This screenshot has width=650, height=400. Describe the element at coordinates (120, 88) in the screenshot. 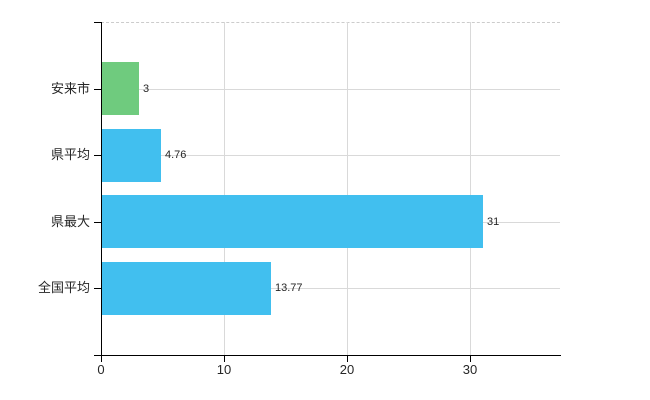

I see `bar-安来市` at that location.